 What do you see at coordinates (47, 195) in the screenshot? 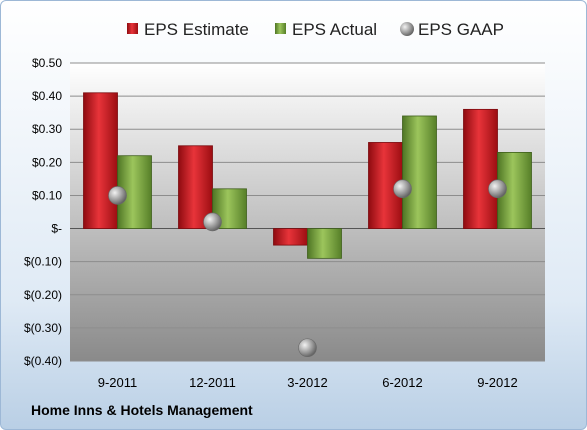
I see `y-tick-label: $0.10` at bounding box center [47, 195].